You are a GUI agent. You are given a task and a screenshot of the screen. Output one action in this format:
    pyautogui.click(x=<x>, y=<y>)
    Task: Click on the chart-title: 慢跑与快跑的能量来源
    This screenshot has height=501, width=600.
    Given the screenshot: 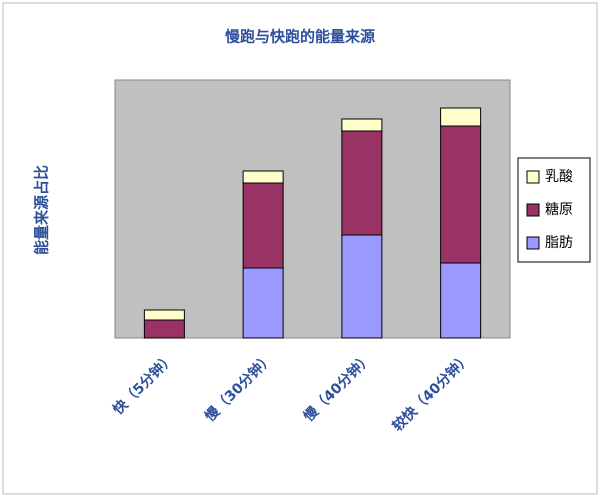 What is the action you would take?
    pyautogui.click(x=300, y=37)
    